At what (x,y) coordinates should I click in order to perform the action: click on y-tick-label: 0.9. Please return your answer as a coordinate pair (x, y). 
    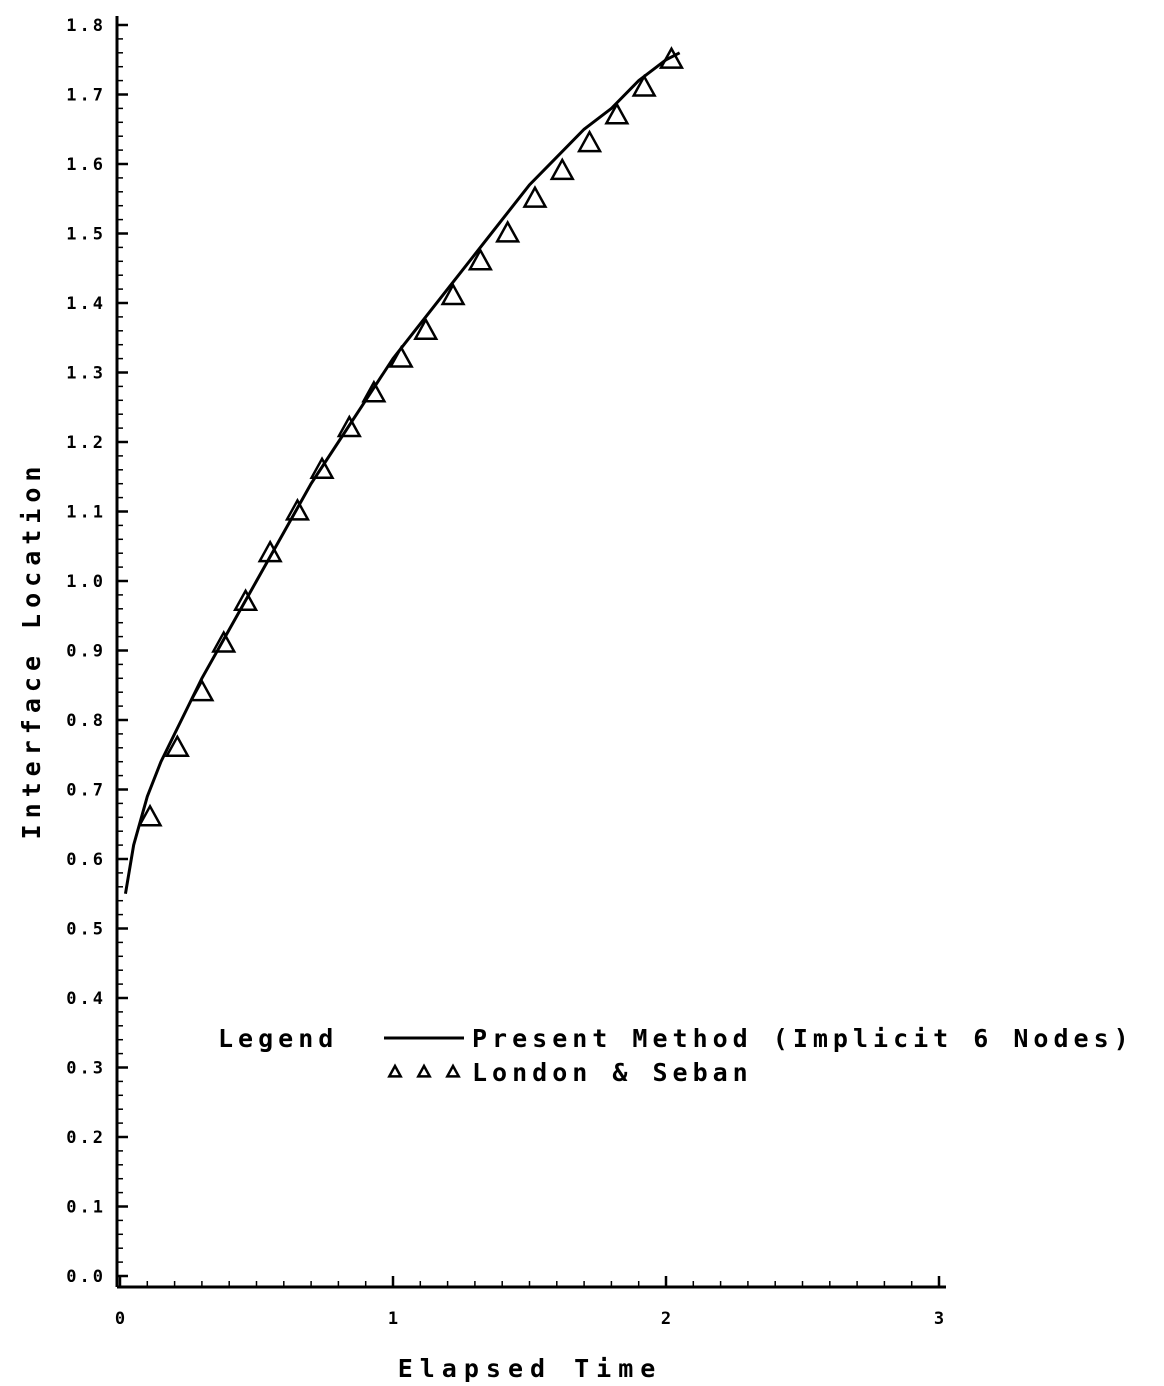
    Looking at the image, I should click on (86, 652).